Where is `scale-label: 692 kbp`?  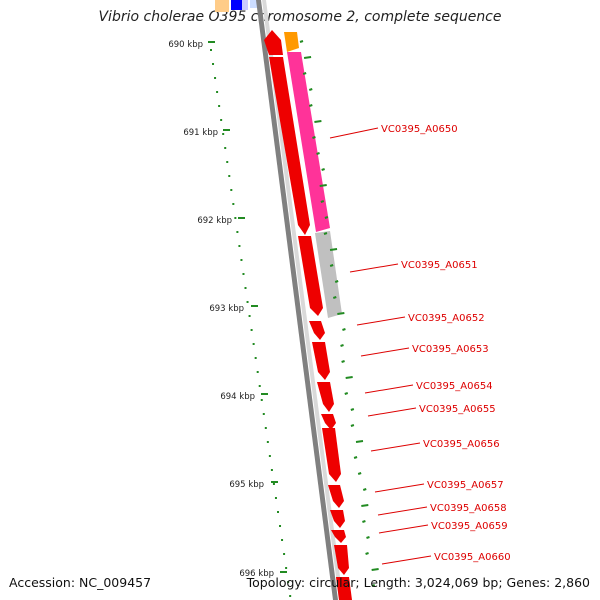 scale-label: 692 kbp is located at coordinates (214, 221).